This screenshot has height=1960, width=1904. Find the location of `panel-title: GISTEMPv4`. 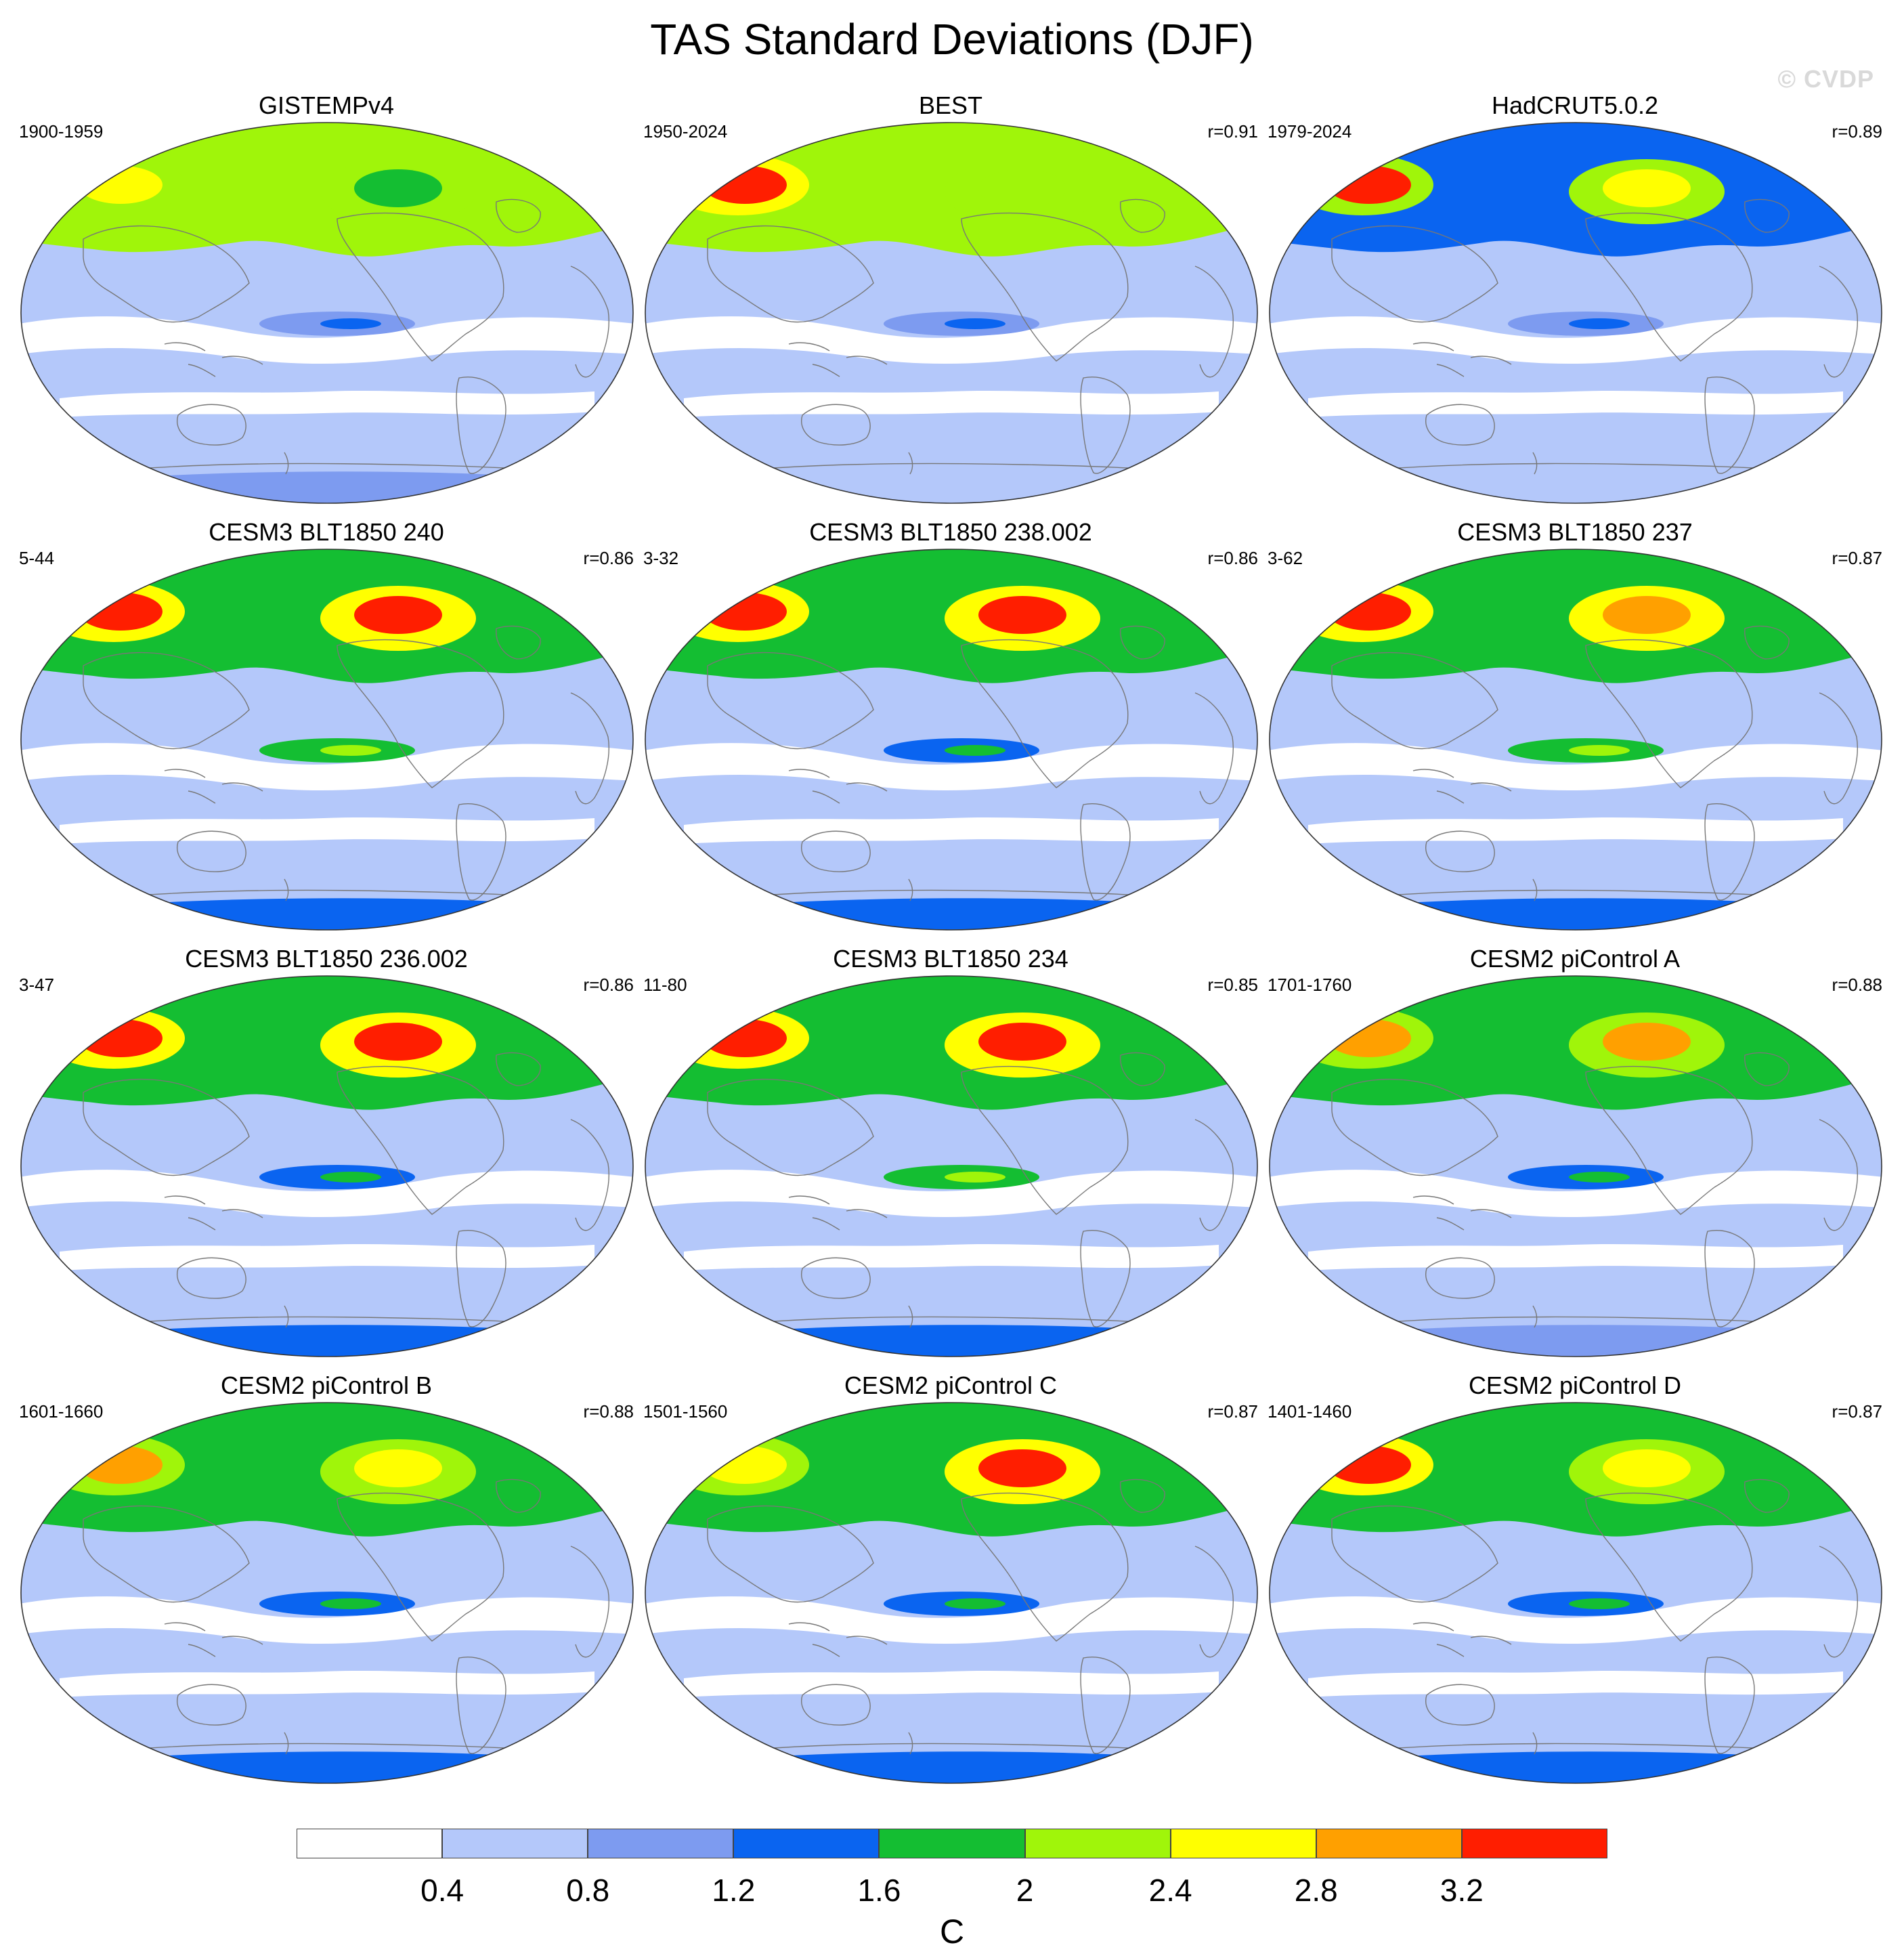

panel-title: GISTEMPv4 is located at coordinates (326, 105).